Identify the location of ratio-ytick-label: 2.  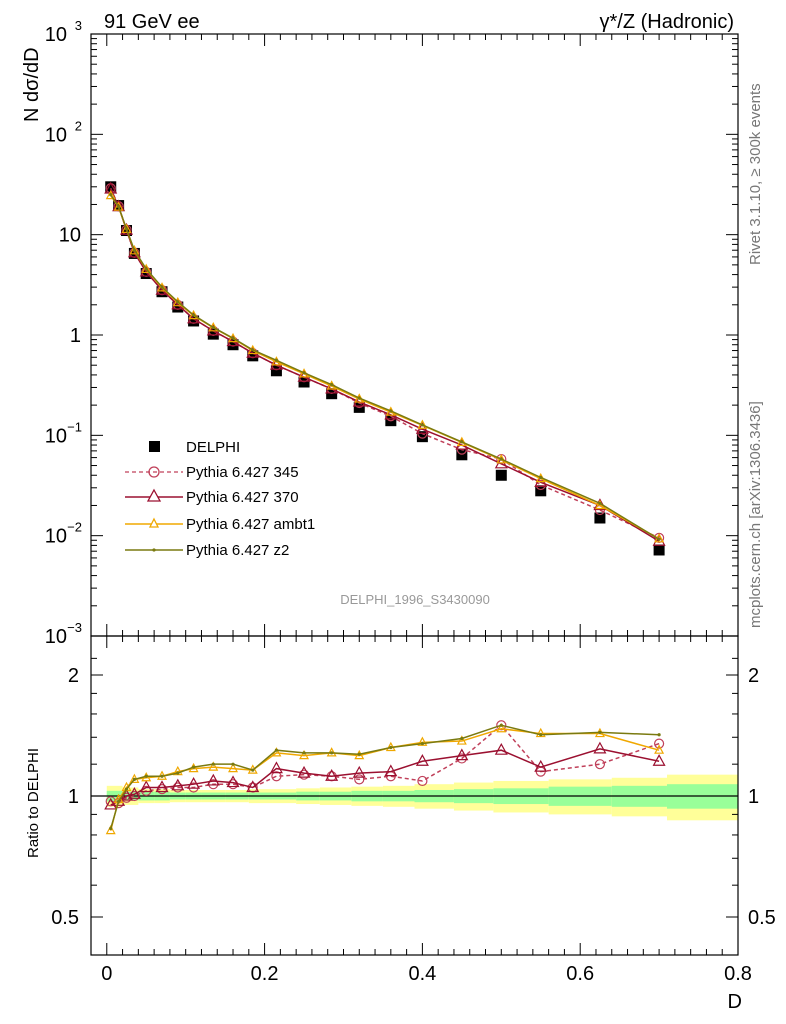
(73, 676).